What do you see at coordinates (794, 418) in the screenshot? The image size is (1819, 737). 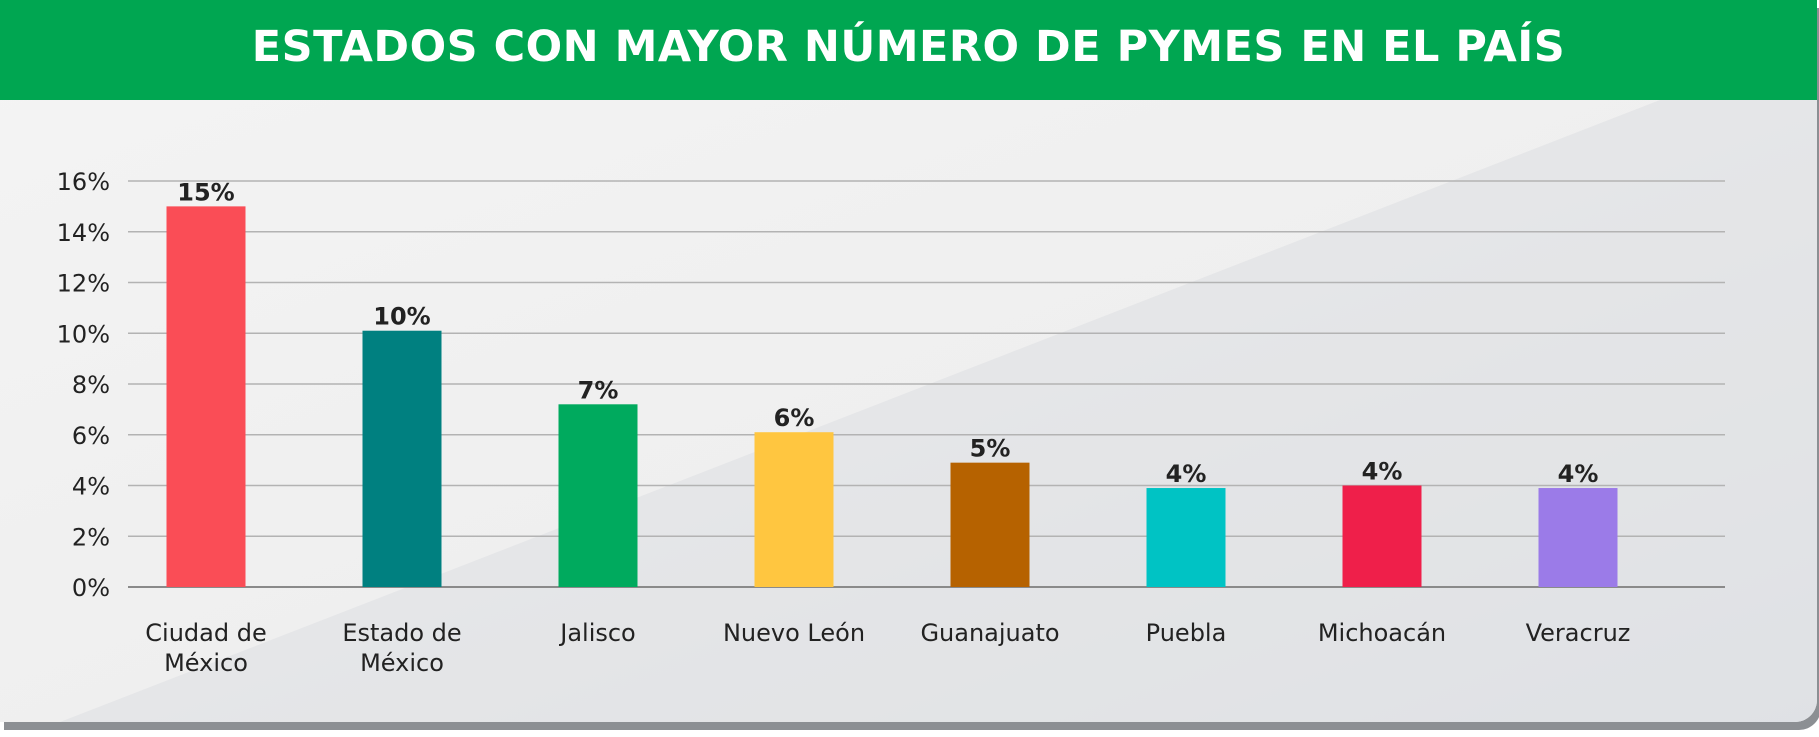 I see `data-label: 6%` at bounding box center [794, 418].